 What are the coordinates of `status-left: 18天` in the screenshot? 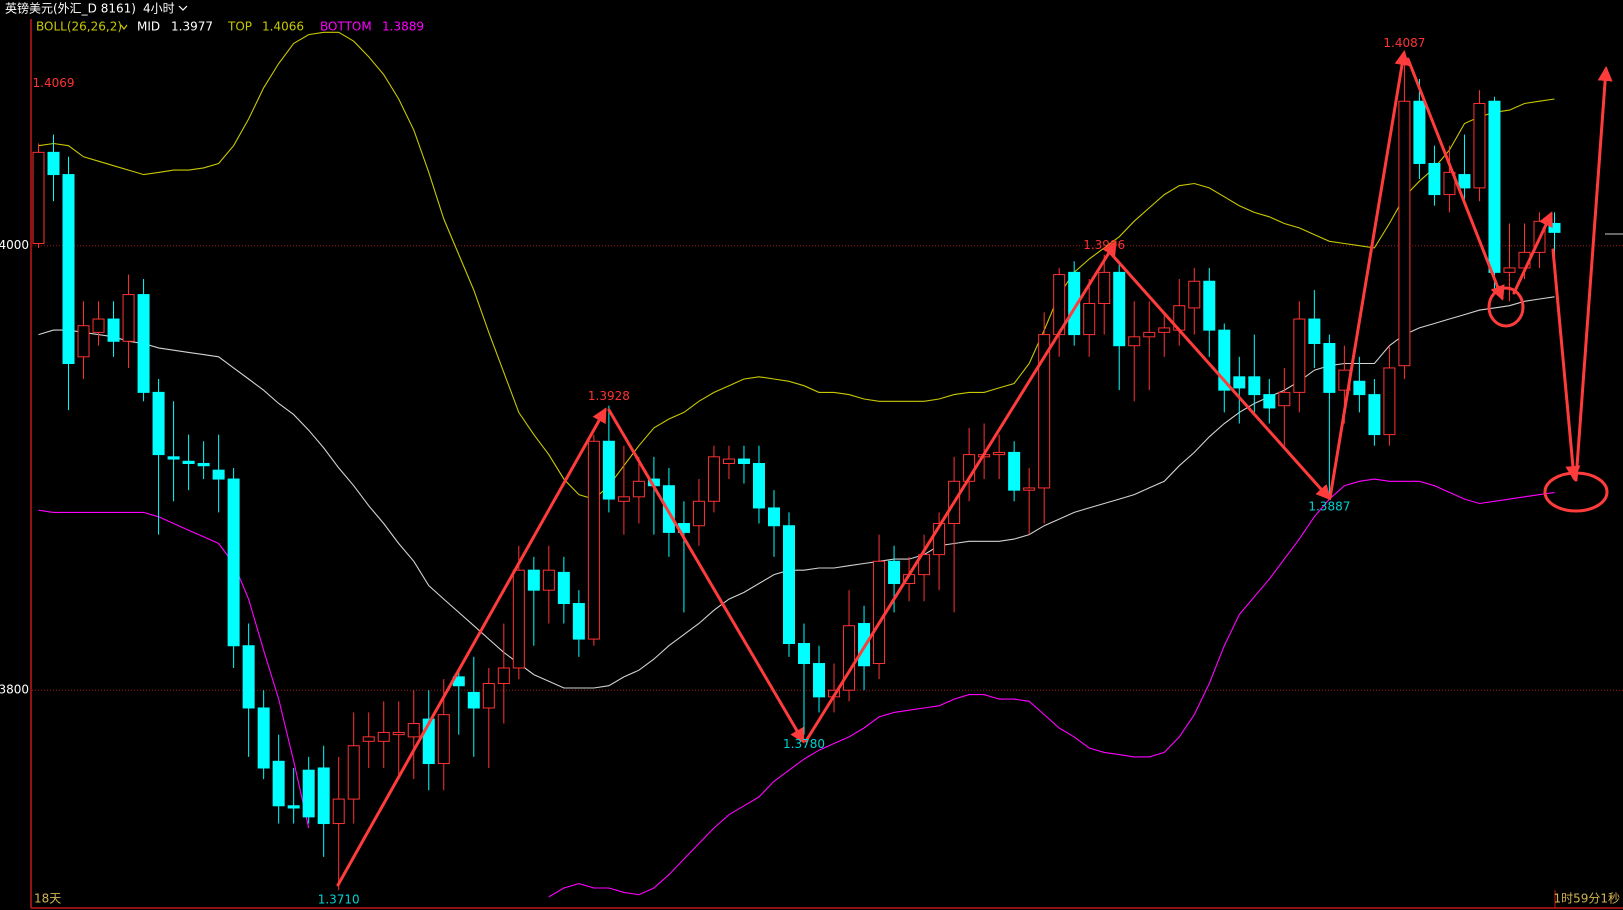 It's located at (47, 899).